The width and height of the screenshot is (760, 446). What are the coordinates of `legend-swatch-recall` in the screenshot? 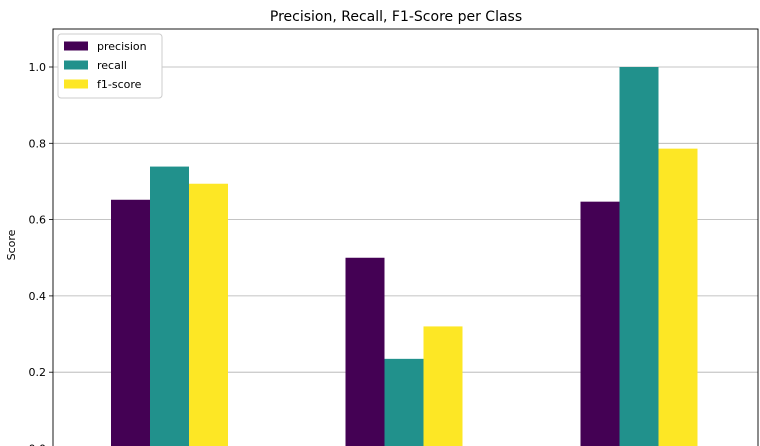 It's located at (76, 65).